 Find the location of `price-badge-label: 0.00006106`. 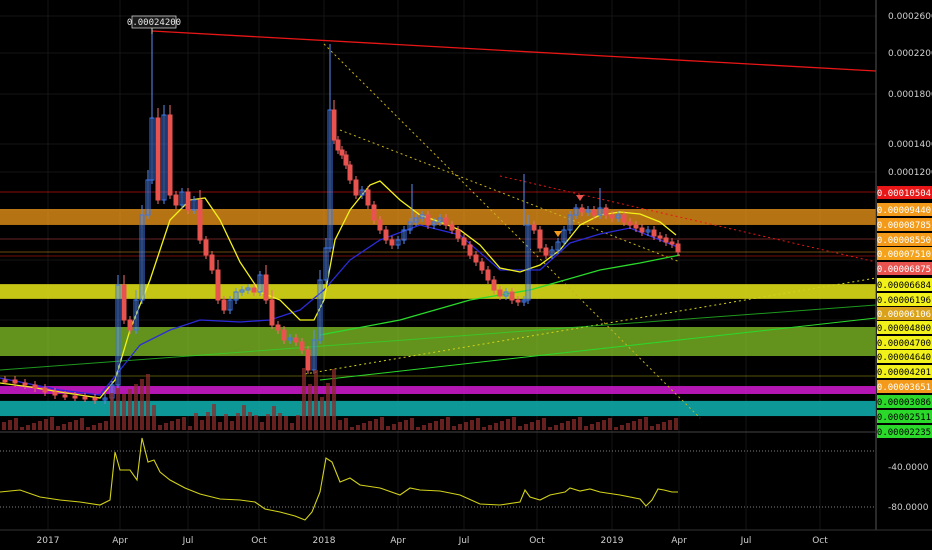

price-badge-label: 0.00006106 is located at coordinates (904, 315).